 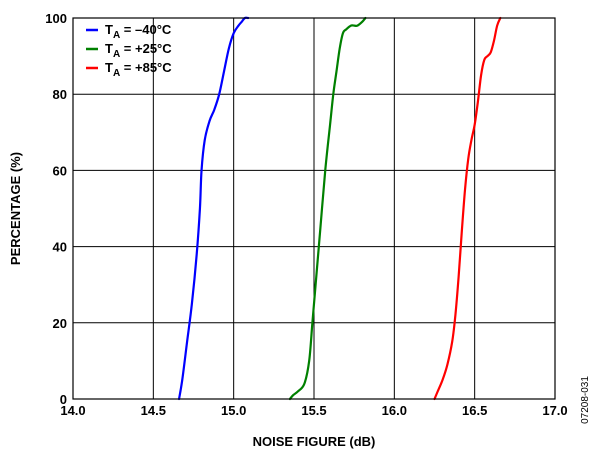 I want to click on y-tick-label: 0, so click(x=63, y=399).